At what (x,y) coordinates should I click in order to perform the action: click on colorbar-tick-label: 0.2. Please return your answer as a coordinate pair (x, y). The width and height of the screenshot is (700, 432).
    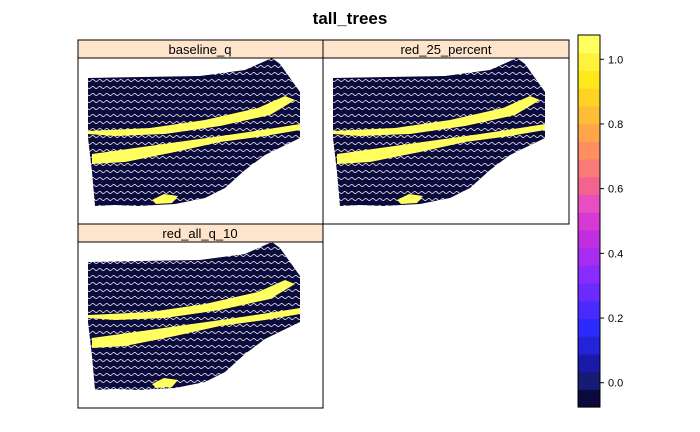
    Looking at the image, I should click on (615, 319).